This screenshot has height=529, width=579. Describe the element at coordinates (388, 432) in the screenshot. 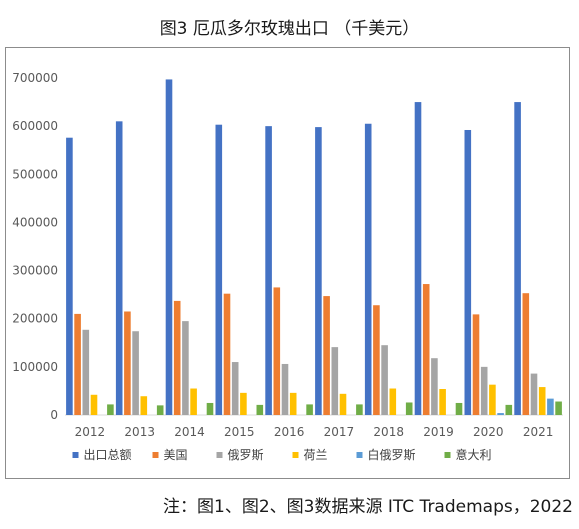

I see `x-tick-label: 2018` at that location.